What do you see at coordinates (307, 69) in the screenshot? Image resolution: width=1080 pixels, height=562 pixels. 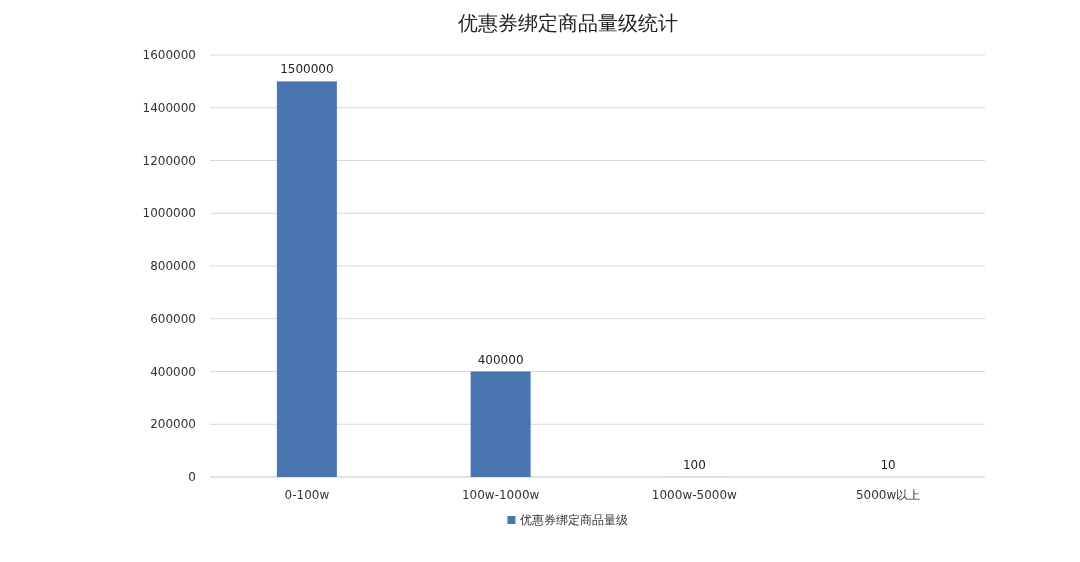 I see `data-label: 1500000` at bounding box center [307, 69].